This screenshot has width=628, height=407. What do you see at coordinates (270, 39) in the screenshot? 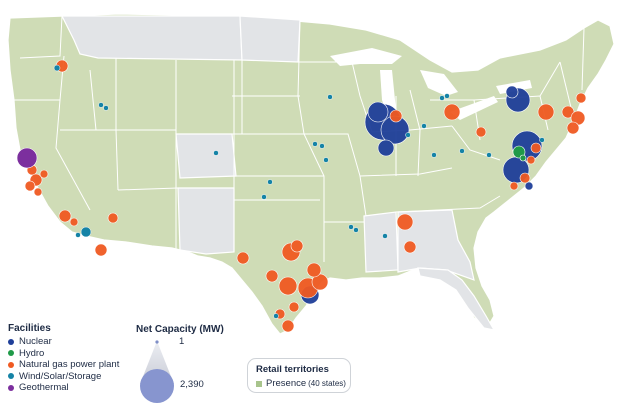
I see `state-north-dakota-minnesota` at bounding box center [270, 39].